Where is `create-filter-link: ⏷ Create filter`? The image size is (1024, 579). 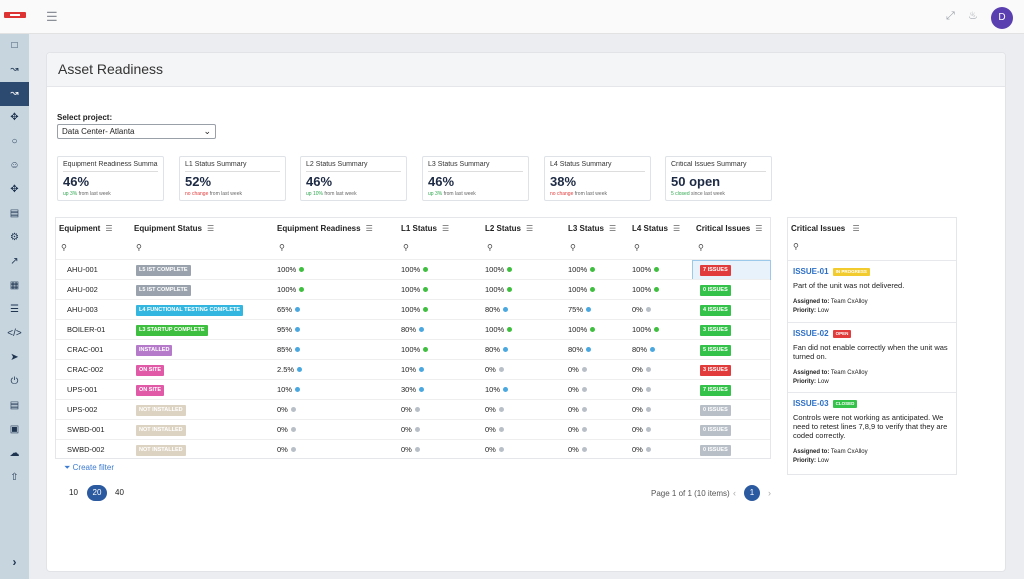 create-filter-link: ⏷ Create filter is located at coordinates (89, 468).